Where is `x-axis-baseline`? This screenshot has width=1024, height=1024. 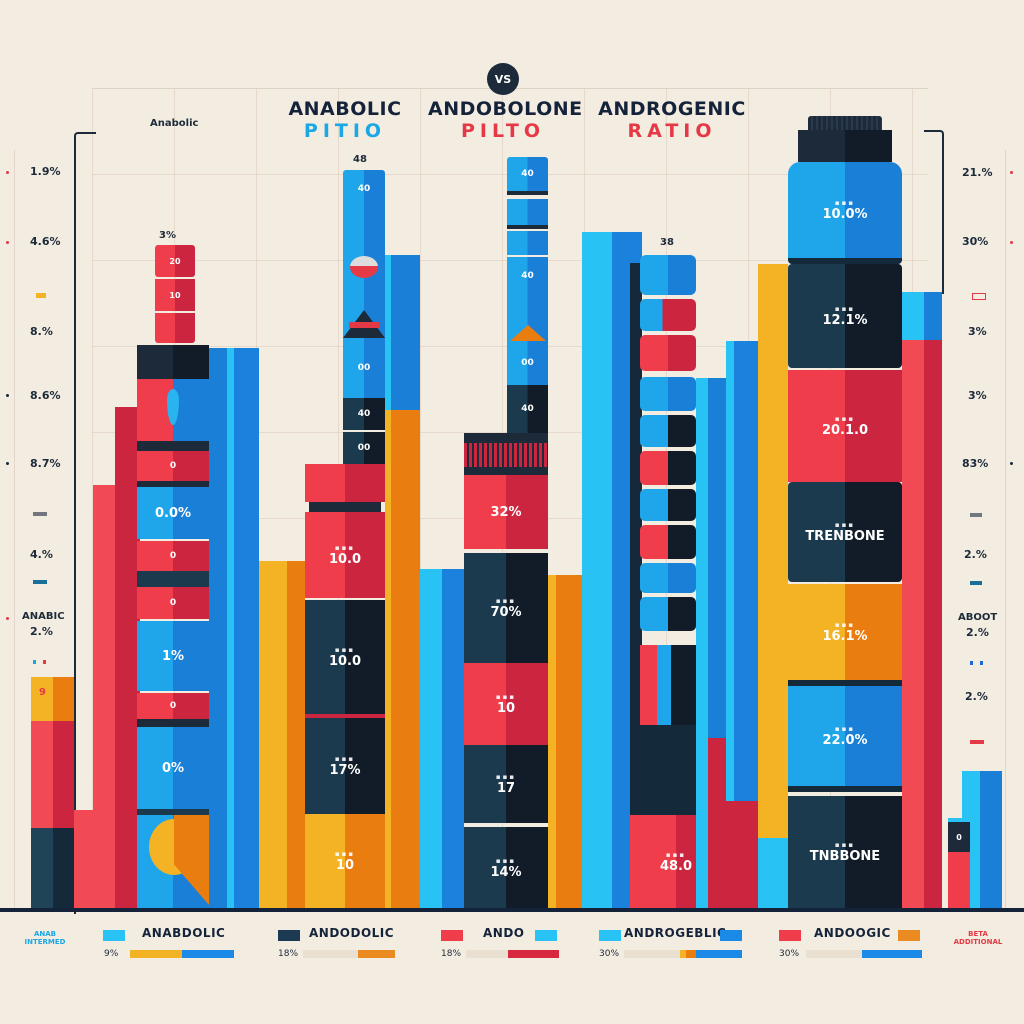 x-axis-baseline is located at coordinates (512, 910).